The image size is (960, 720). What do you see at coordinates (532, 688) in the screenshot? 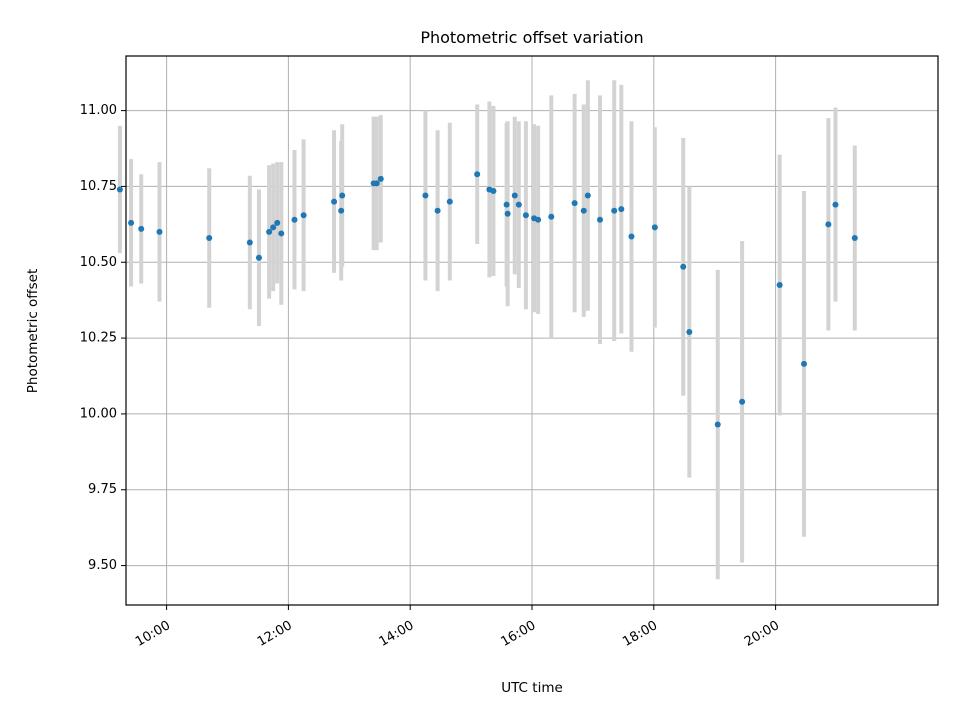
I see `x-axis-label: UTC time` at bounding box center [532, 688].